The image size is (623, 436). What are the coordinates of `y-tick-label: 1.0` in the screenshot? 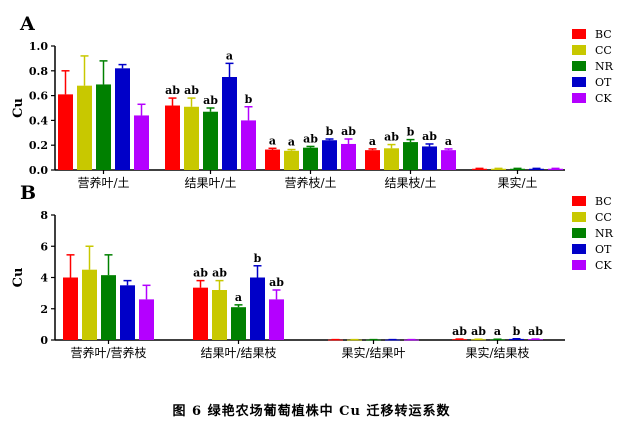 It's located at (38, 46).